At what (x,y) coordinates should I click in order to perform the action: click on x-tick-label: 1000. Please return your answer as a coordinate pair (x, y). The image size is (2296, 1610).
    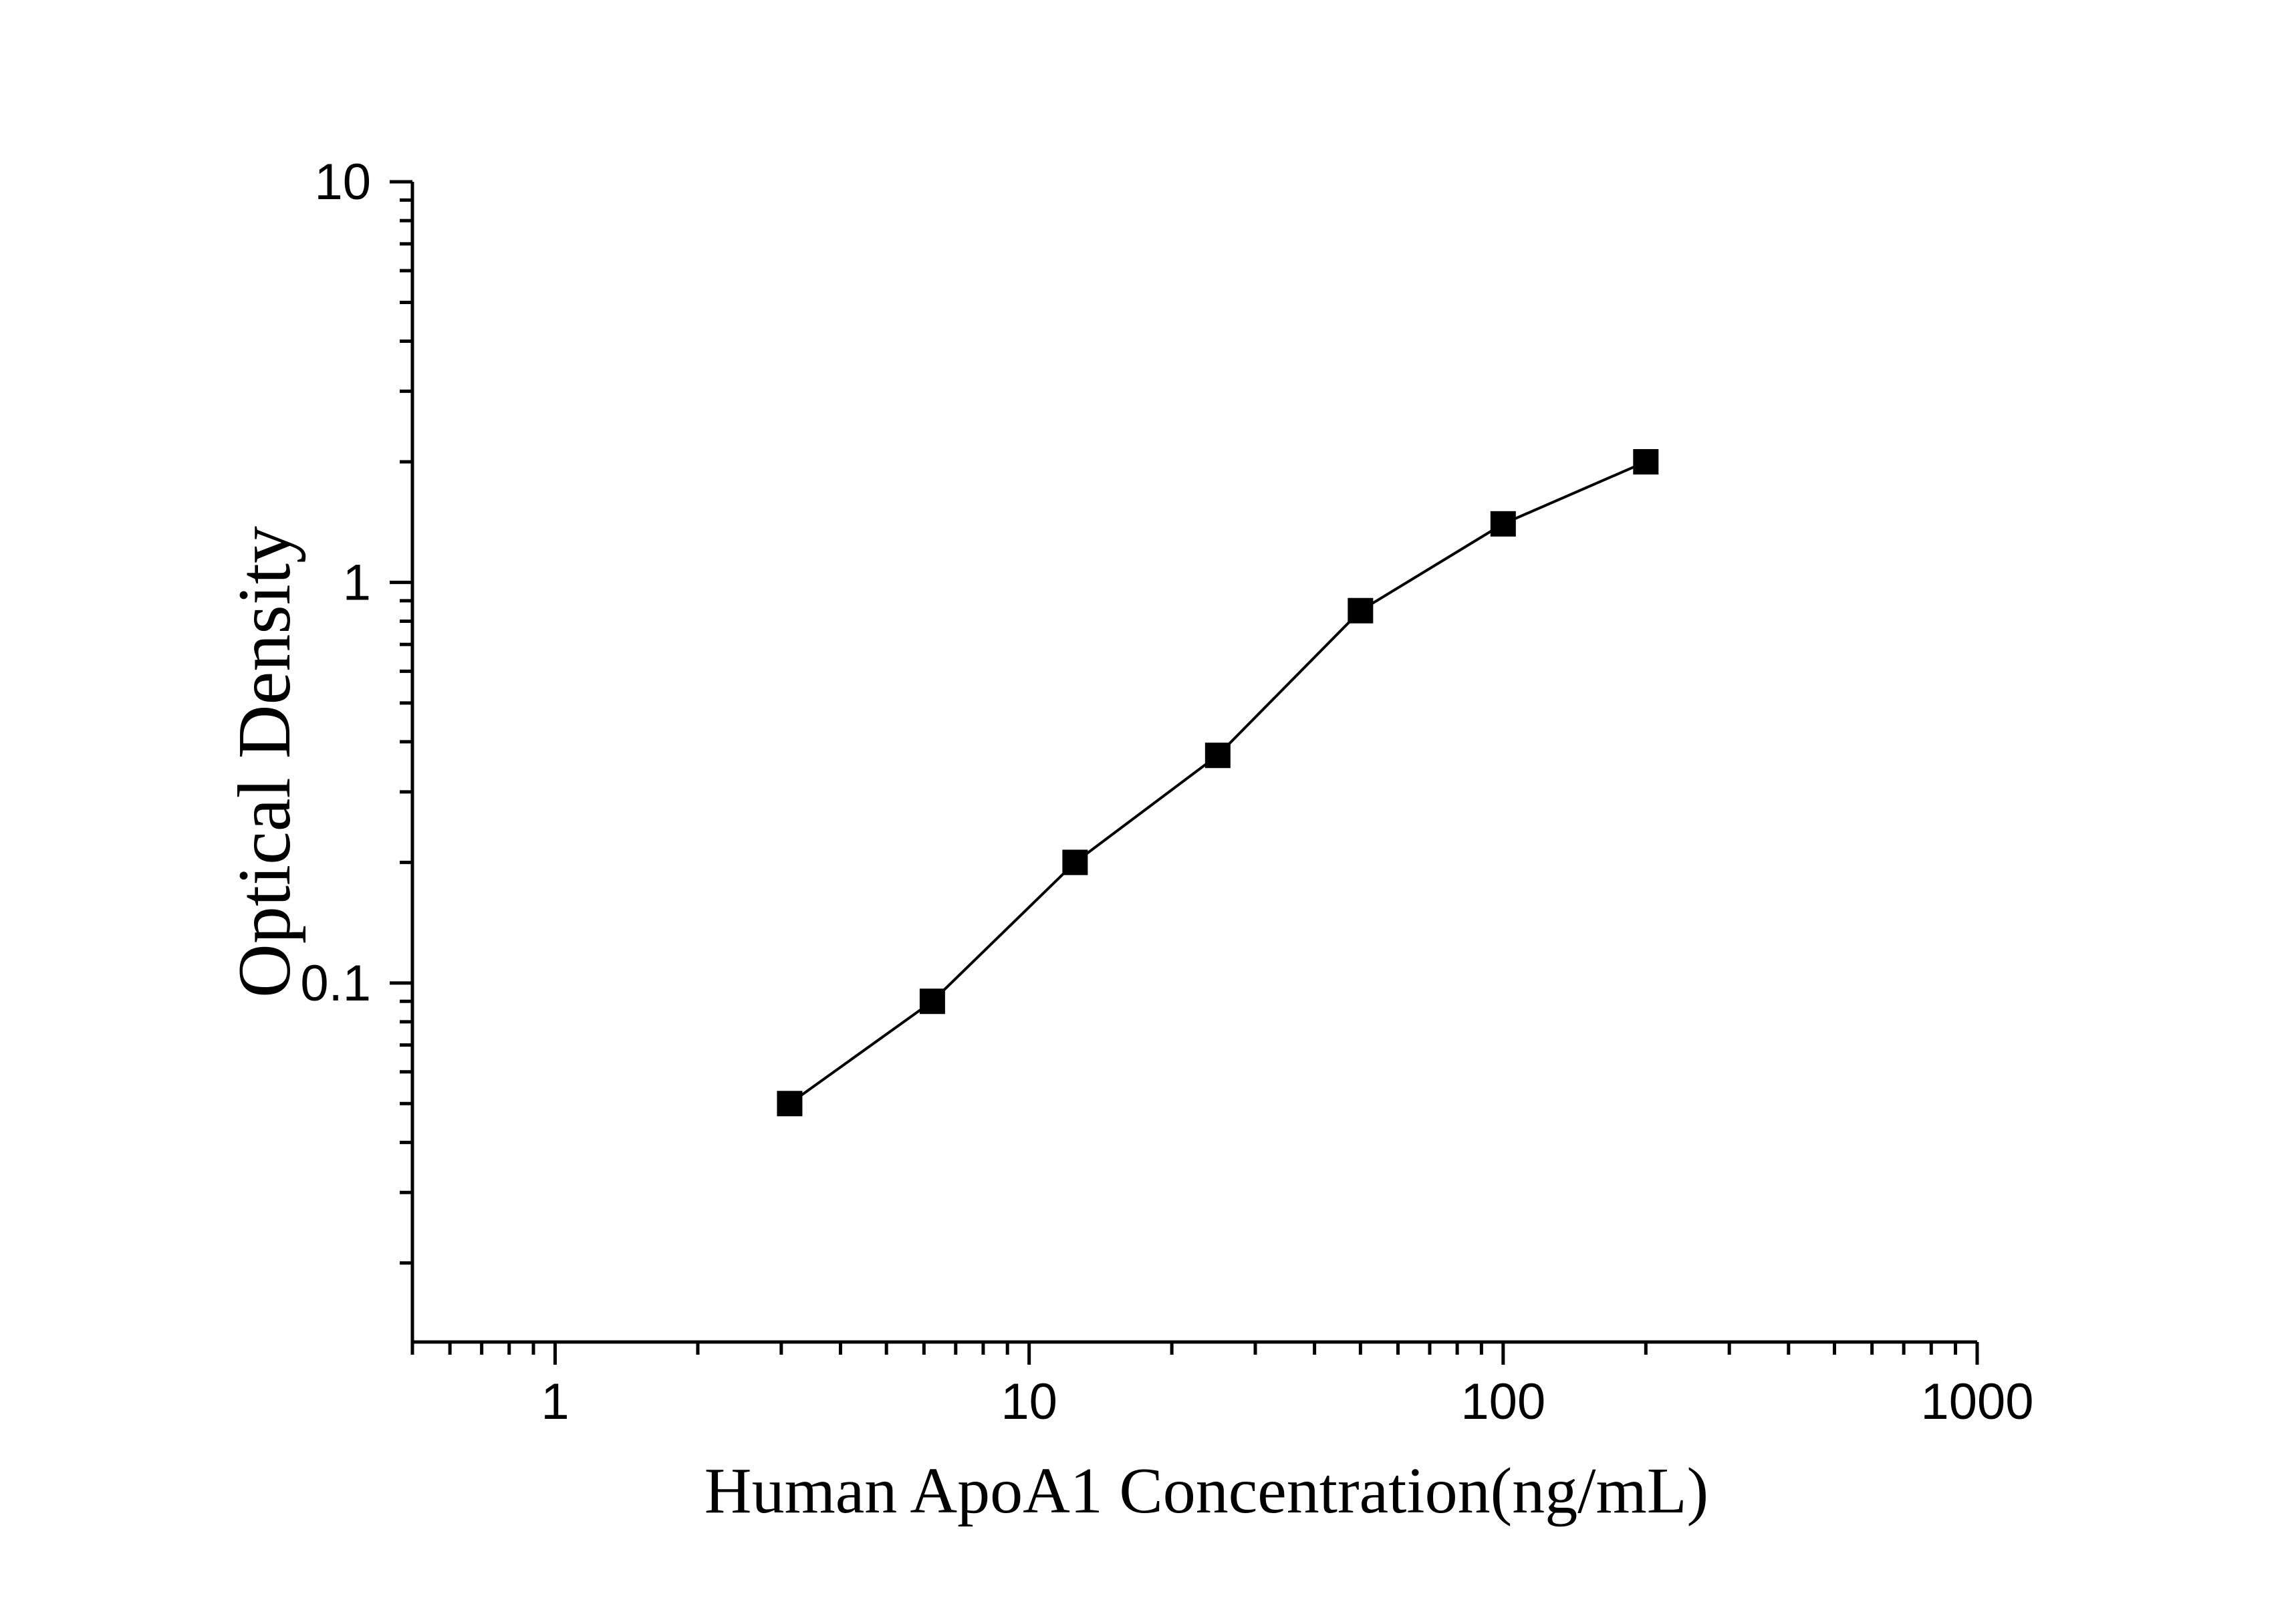
    Looking at the image, I should click on (1976, 1401).